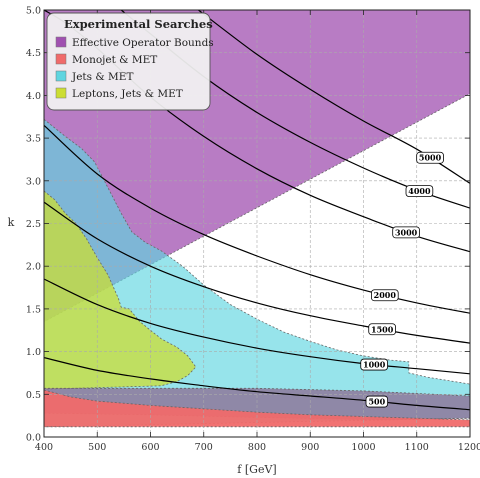 The height and width of the screenshot is (478, 480). Describe the element at coordinates (363, 447) in the screenshot. I see `x-tick-label: 1000` at that location.